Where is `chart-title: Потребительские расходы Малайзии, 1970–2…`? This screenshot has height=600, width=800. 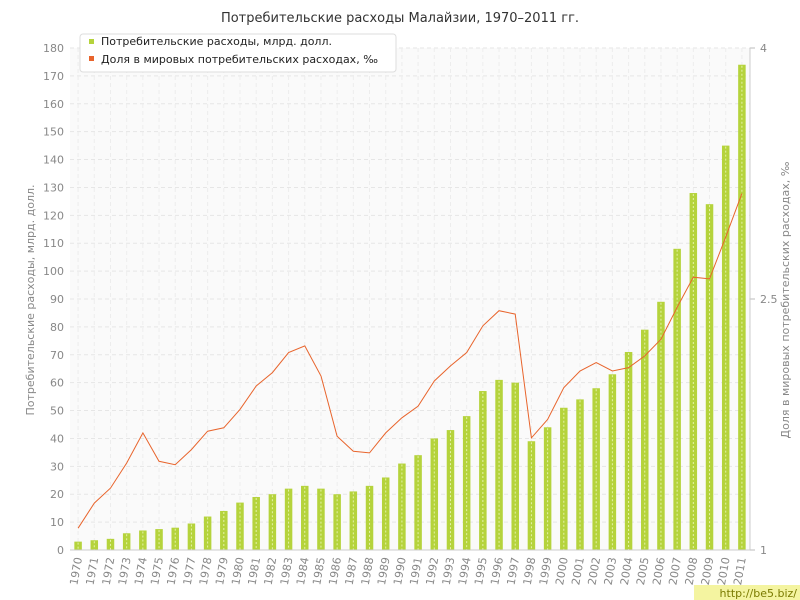 chart-title: Потребительские расходы Малайзии, 1970–2… is located at coordinates (400, 18).